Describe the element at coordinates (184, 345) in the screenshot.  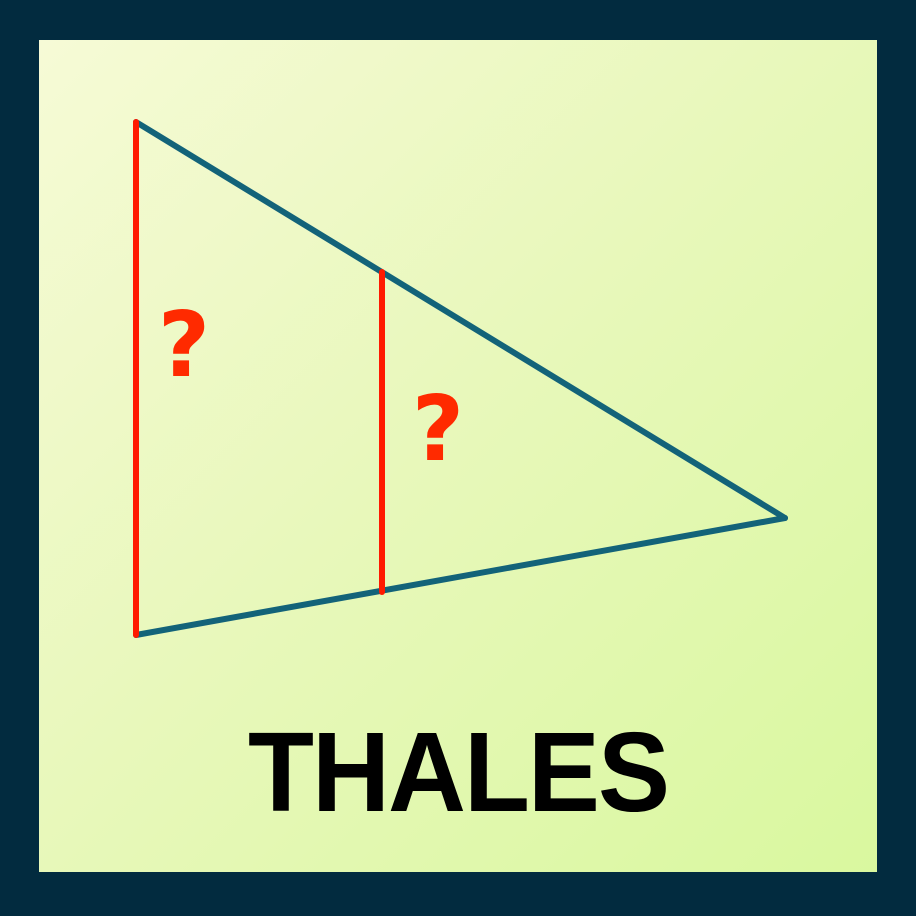
I see `left-side-question-mark: ?` at that location.